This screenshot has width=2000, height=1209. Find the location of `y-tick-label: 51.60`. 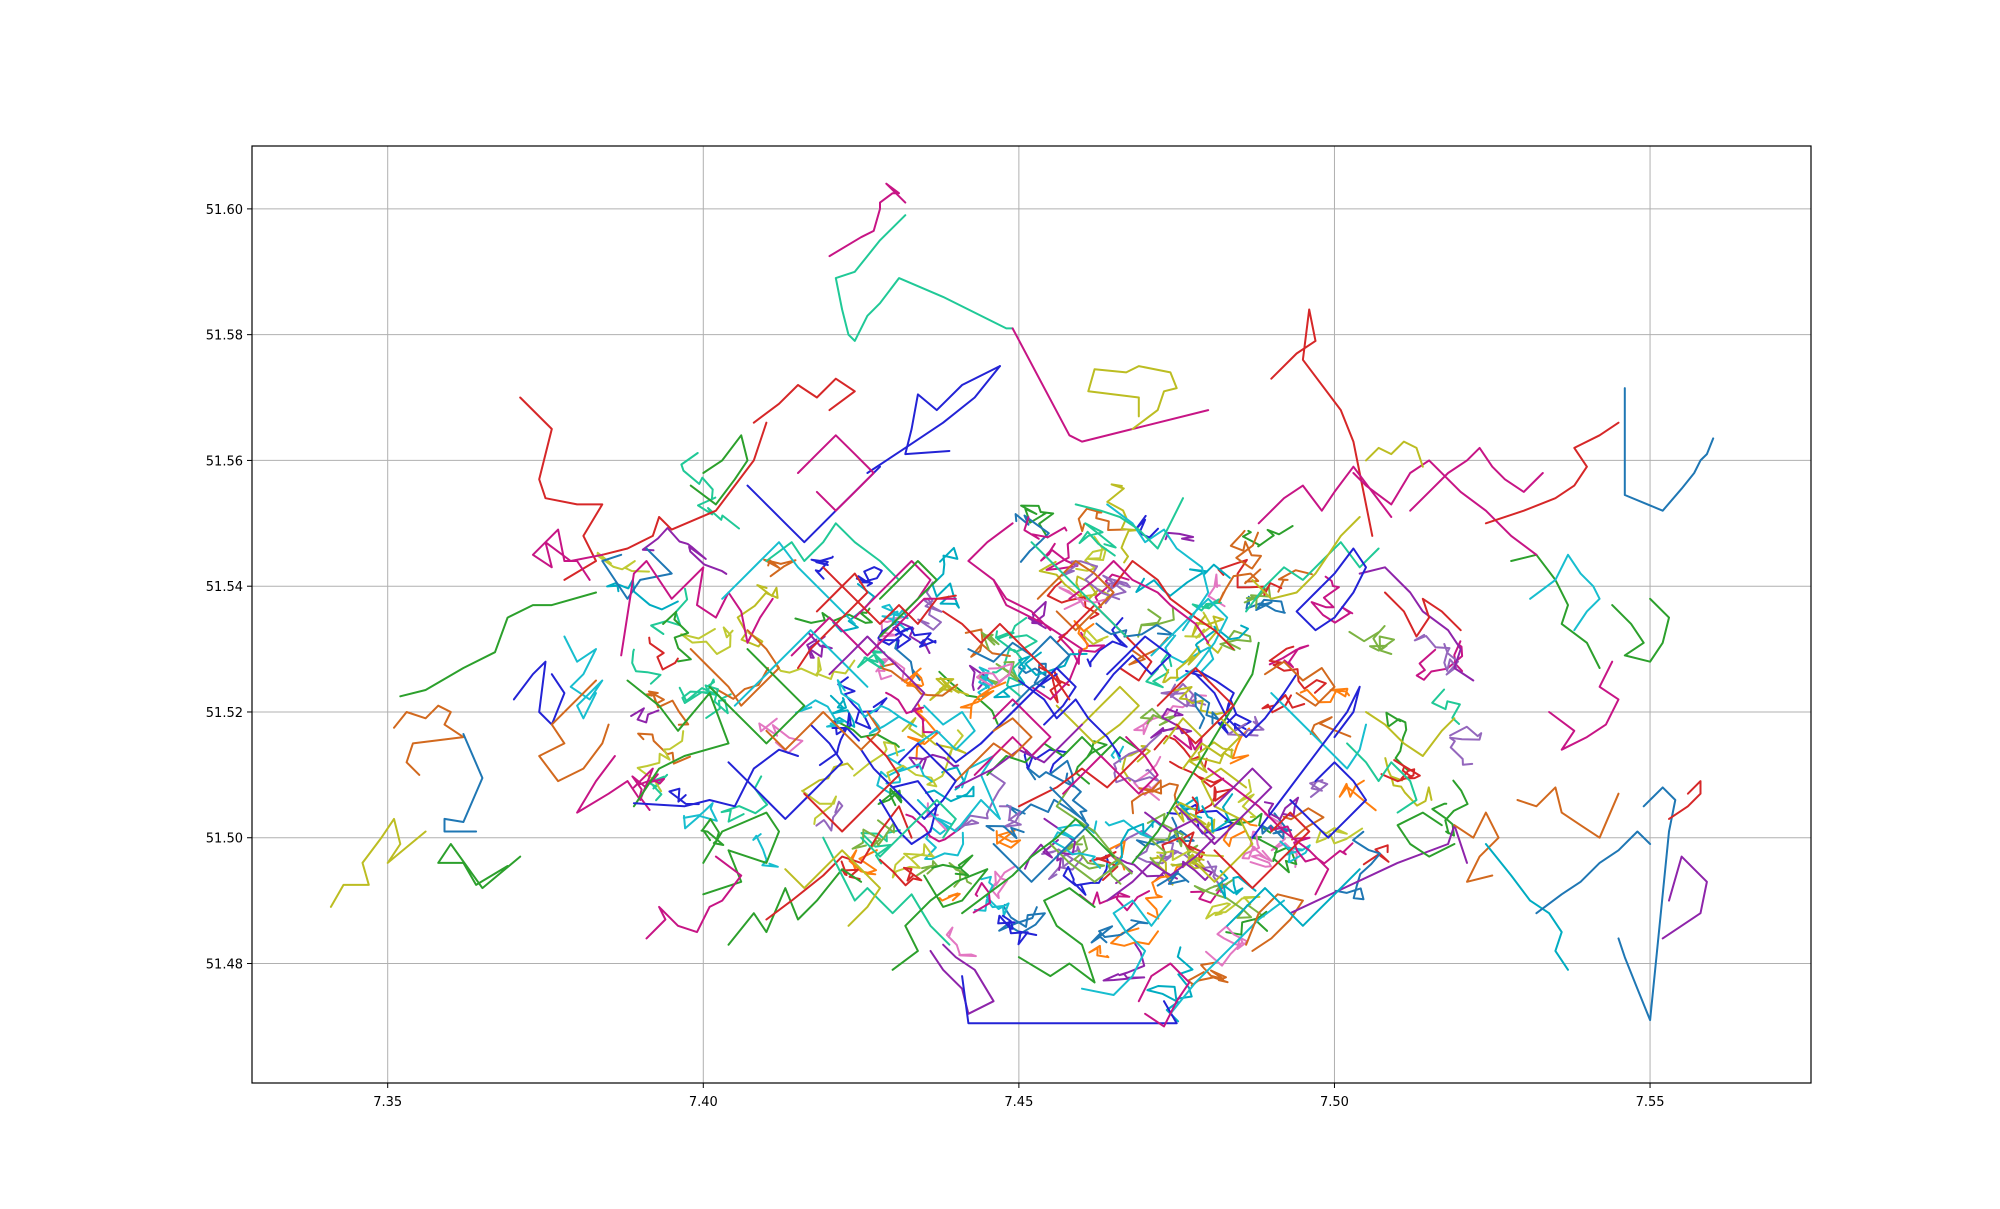

y-tick-label: 51.60 is located at coordinates (224, 210).